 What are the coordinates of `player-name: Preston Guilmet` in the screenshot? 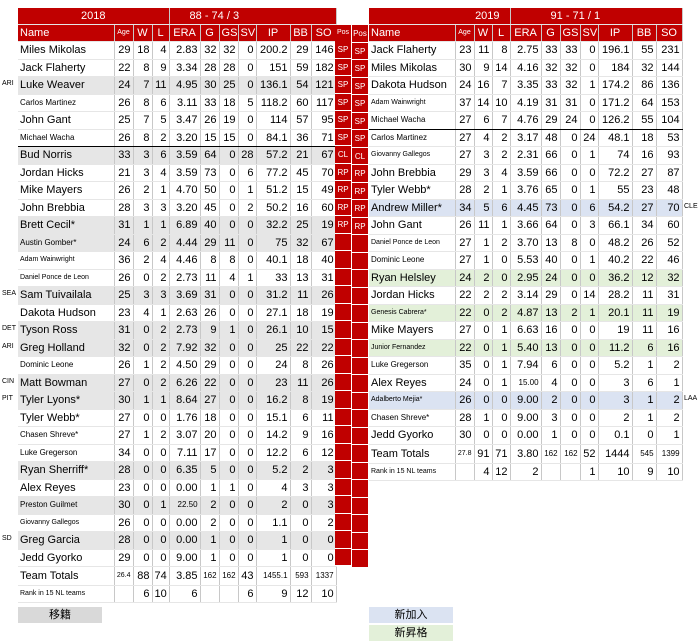 It's located at (66, 505).